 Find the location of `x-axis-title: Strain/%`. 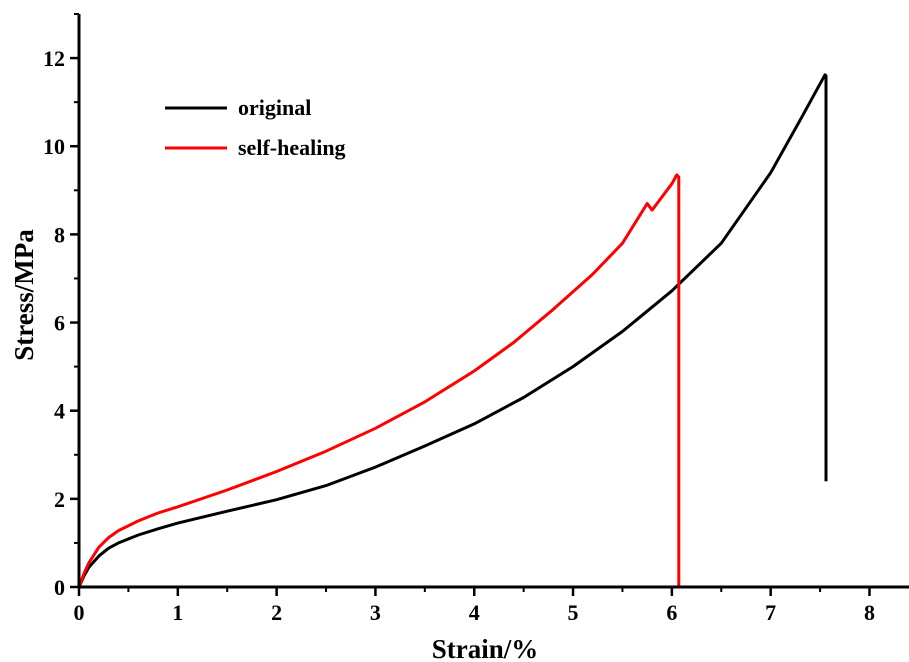

x-axis-title: Strain/% is located at coordinates (485, 648).